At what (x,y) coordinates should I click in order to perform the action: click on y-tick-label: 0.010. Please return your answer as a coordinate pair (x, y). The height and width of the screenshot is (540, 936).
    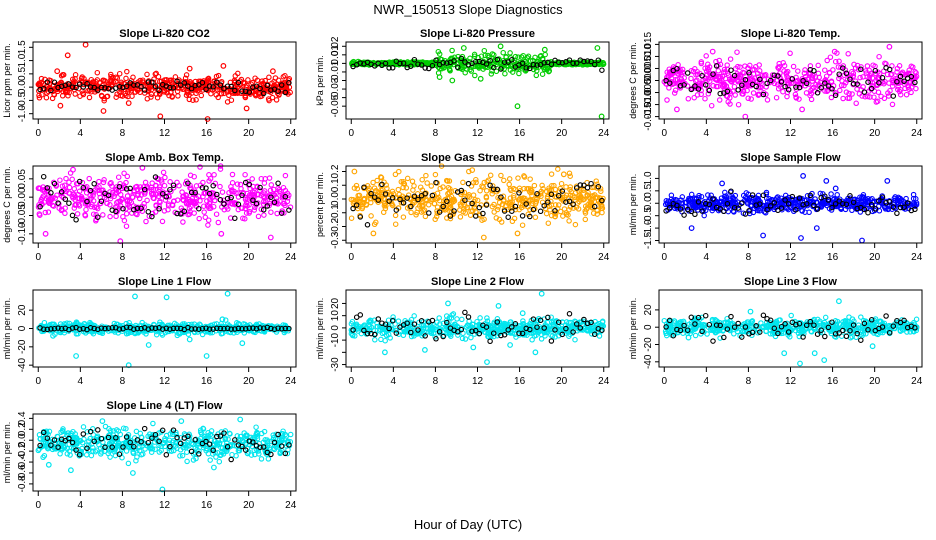
    Looking at the image, I should click on (648, 55).